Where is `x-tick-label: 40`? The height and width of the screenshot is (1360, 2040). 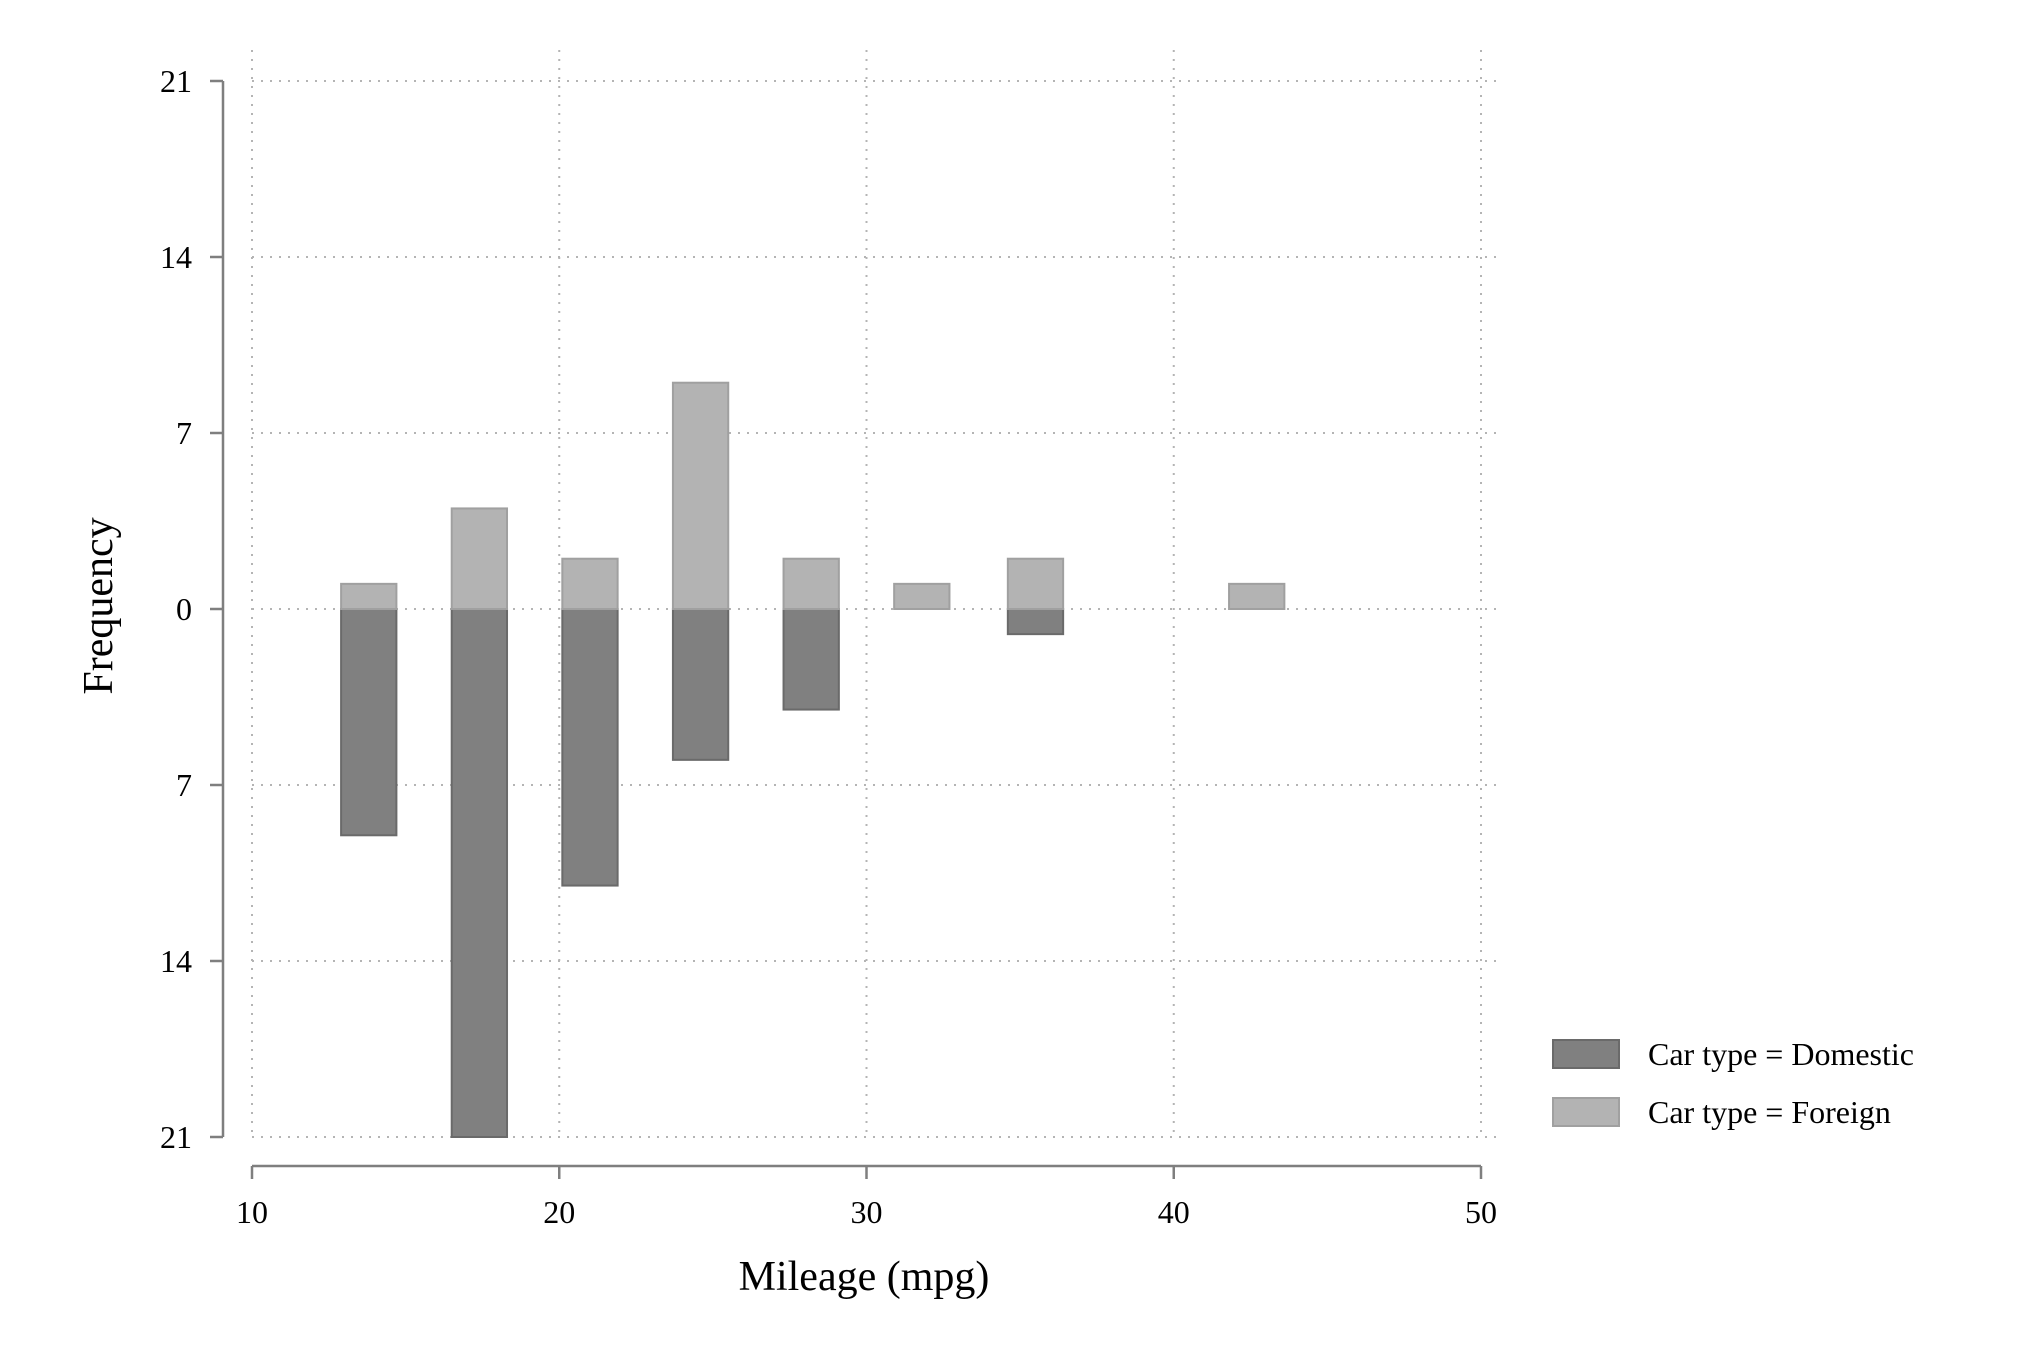 x-tick-label: 40 is located at coordinates (1174, 1212).